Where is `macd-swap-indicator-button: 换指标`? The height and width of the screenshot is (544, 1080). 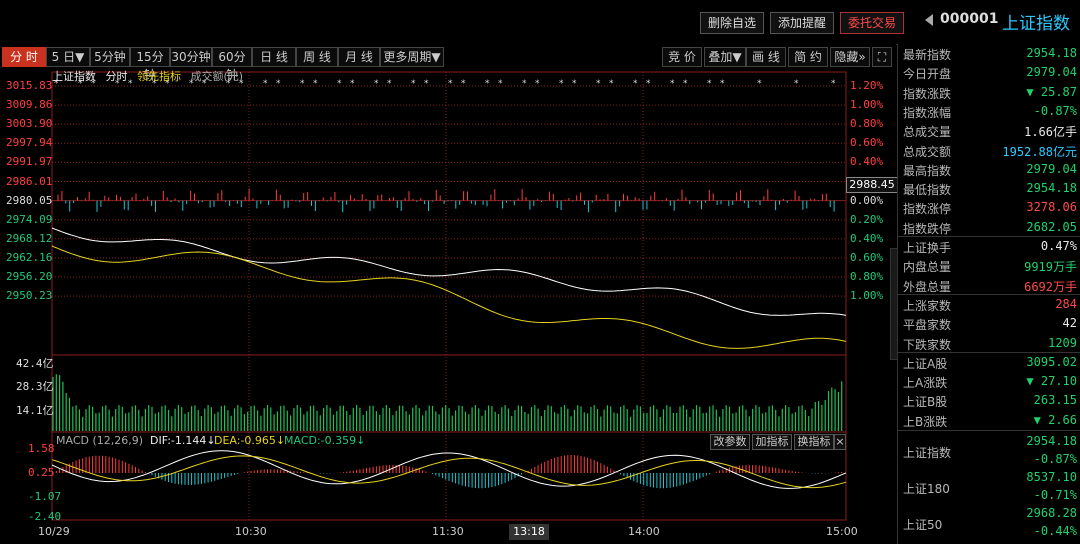 macd-swap-indicator-button: 换指标 is located at coordinates (814, 442).